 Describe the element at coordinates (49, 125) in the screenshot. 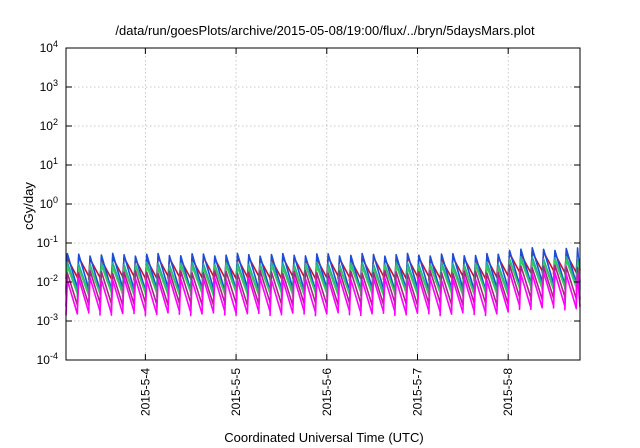

I see `y-tick-label: 10²` at that location.